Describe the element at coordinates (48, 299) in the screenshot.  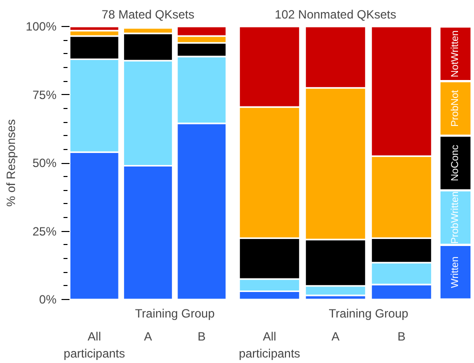
I see `y-tick-label: 0%` at that location.